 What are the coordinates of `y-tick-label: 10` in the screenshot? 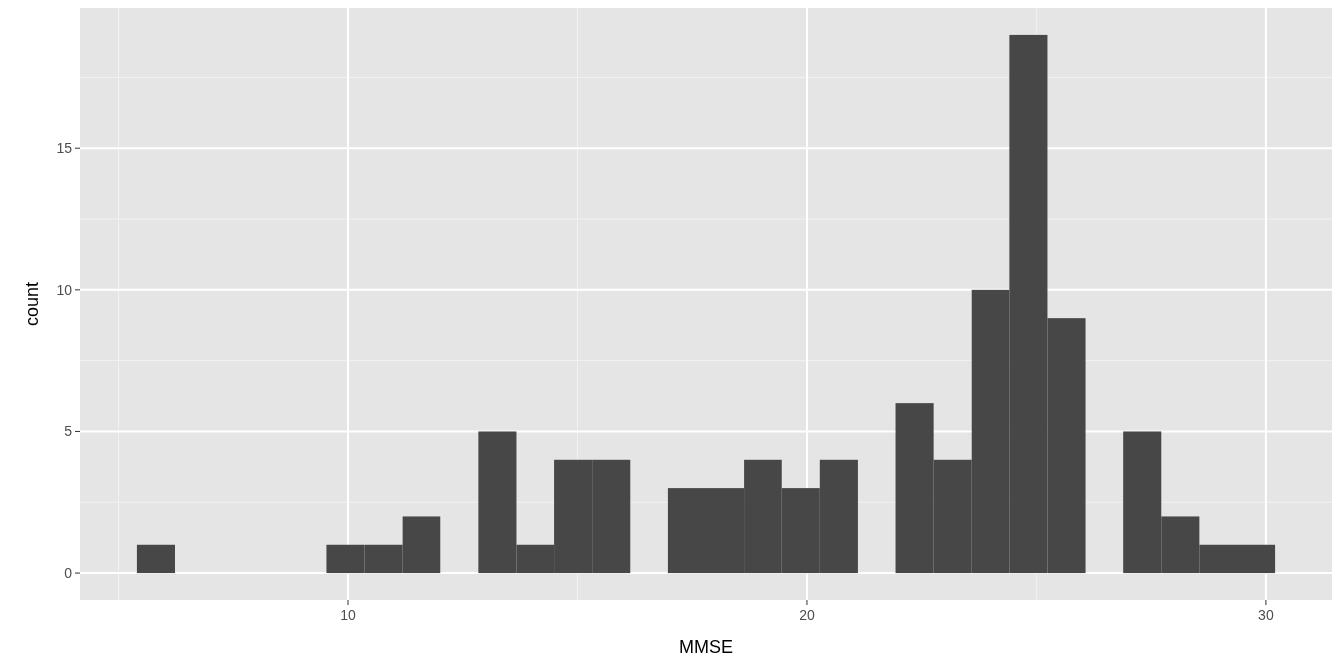 It's located at (64, 289).